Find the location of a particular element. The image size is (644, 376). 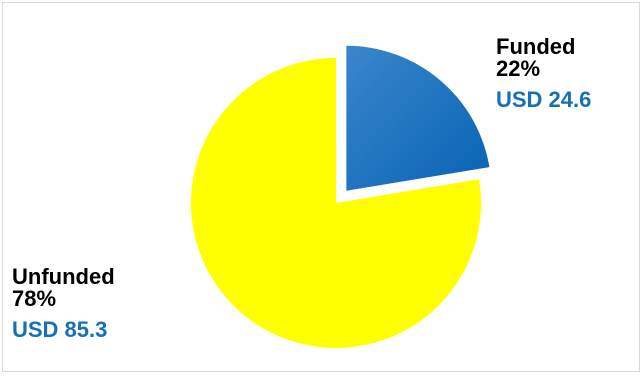

unfunded-name: Unfunded is located at coordinates (63, 276).